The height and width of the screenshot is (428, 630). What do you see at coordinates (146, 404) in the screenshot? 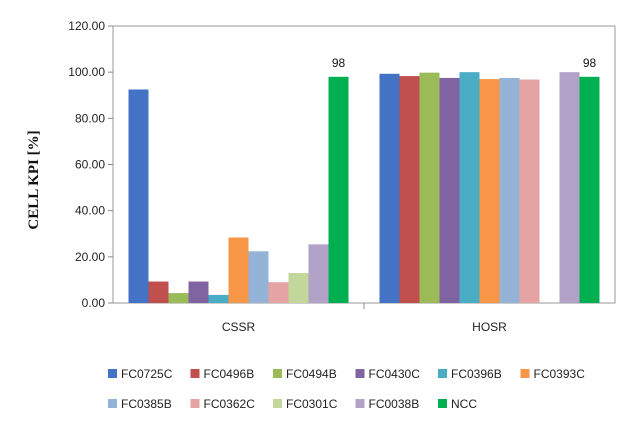
I see `legend-entry: FC0385B` at bounding box center [146, 404].